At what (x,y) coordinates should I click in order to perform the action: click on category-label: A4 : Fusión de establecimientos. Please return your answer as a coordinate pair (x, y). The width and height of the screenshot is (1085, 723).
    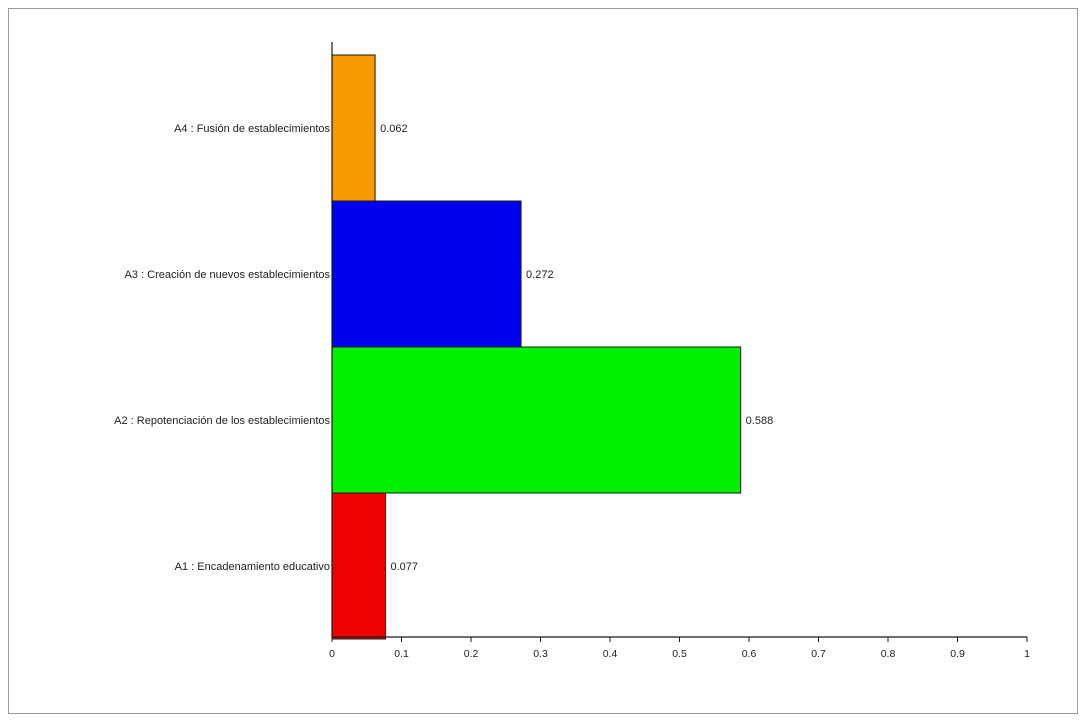
    Looking at the image, I should click on (252, 129).